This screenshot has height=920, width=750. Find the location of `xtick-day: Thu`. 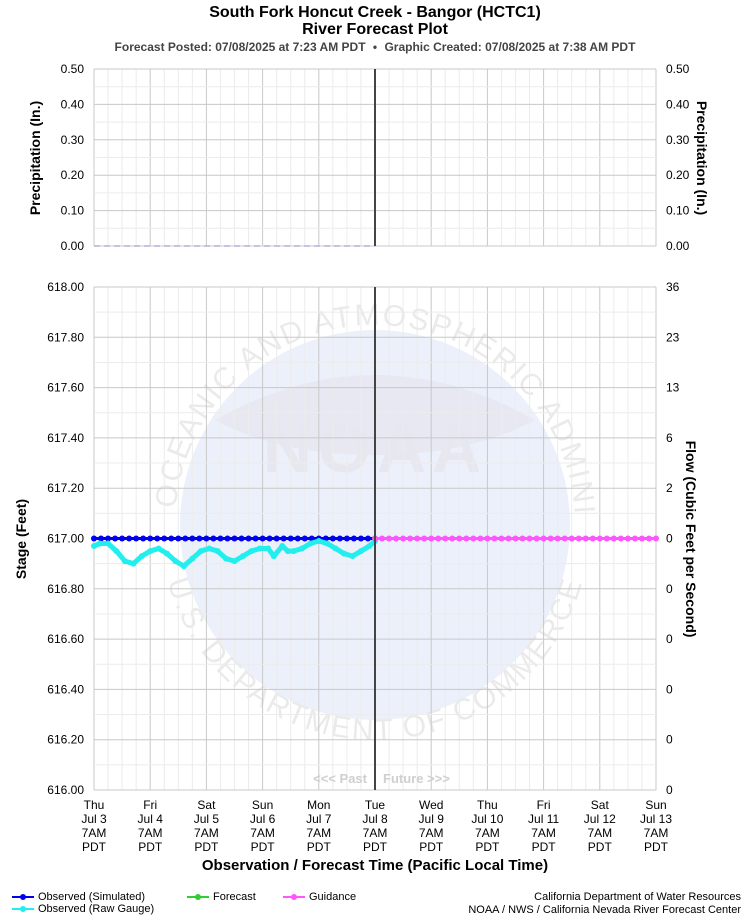

xtick-day: Thu is located at coordinates (94, 805).